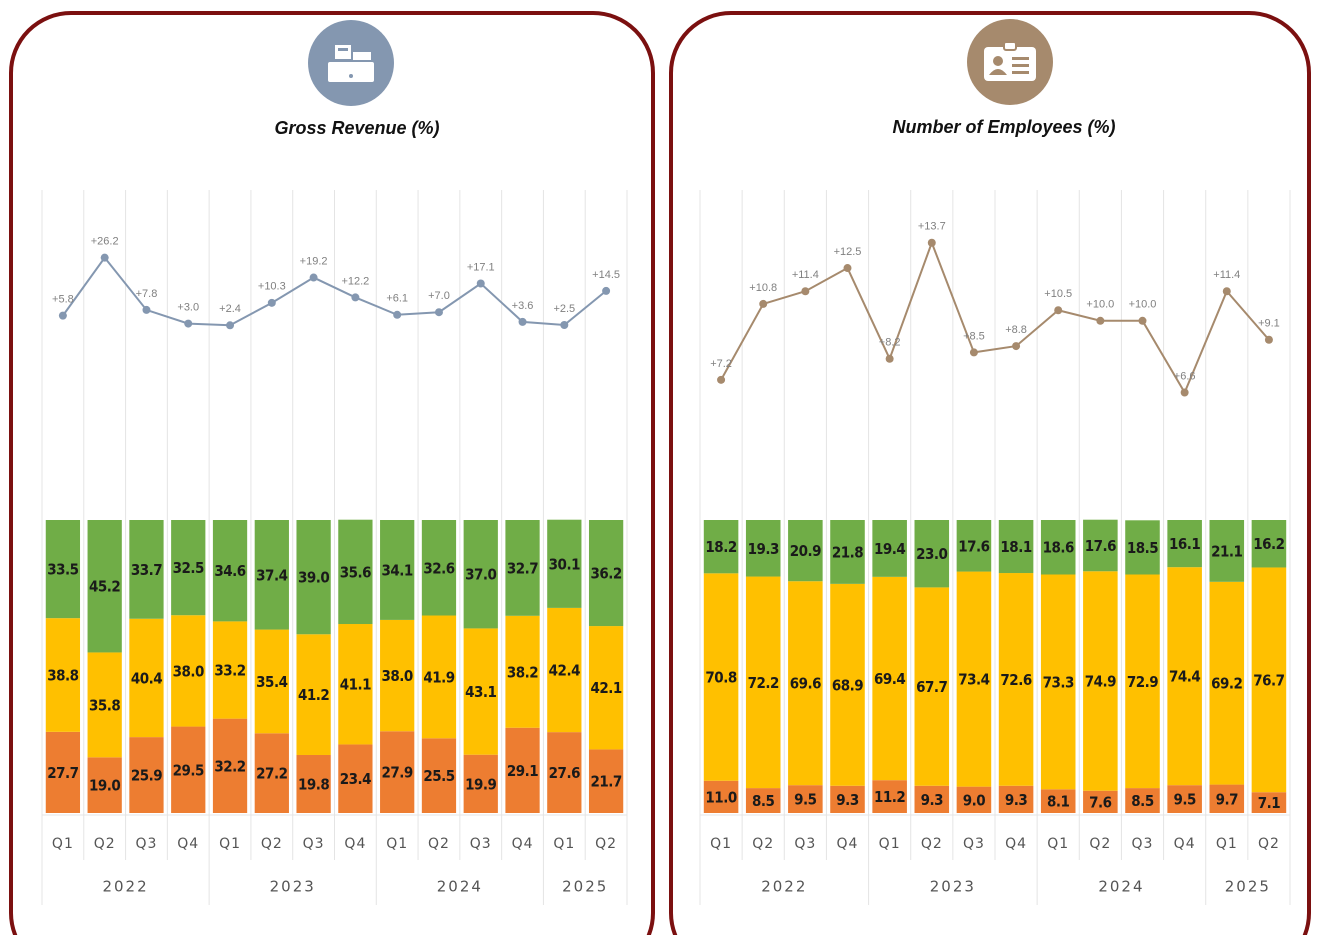  I want to click on bar-value-label: 69.2, so click(1226, 684).